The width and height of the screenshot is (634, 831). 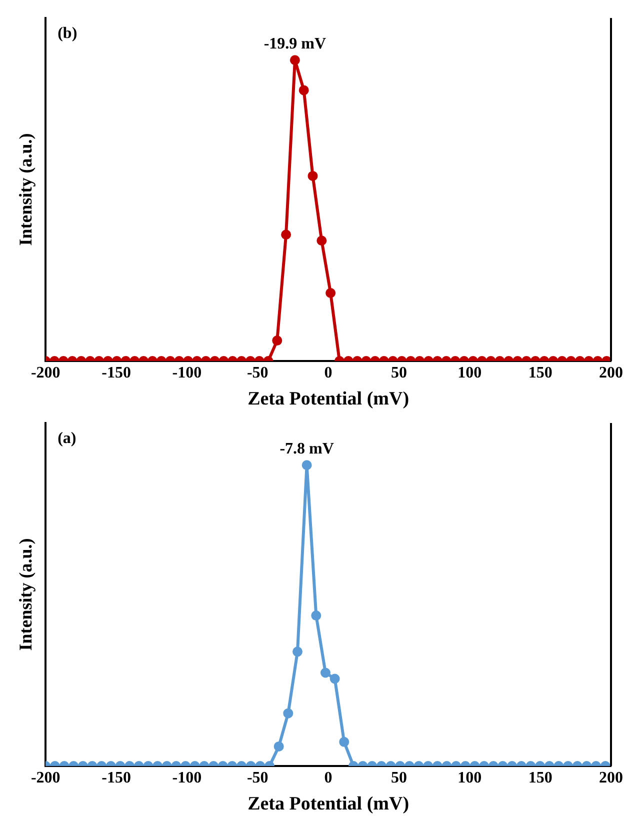 What do you see at coordinates (67, 439) in the screenshot?
I see `text: (a)` at bounding box center [67, 439].